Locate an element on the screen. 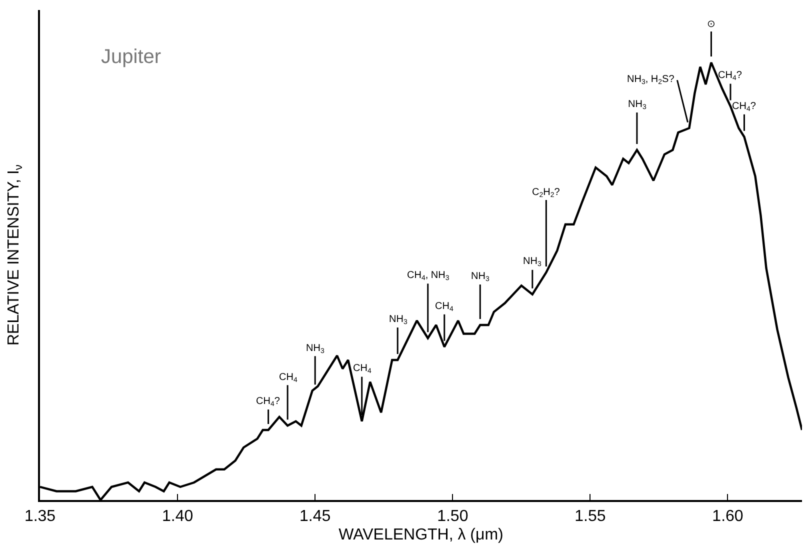 Image resolution: width=807 pixels, height=555 pixels. x-tick-label: 1.35 is located at coordinates (40, 517).